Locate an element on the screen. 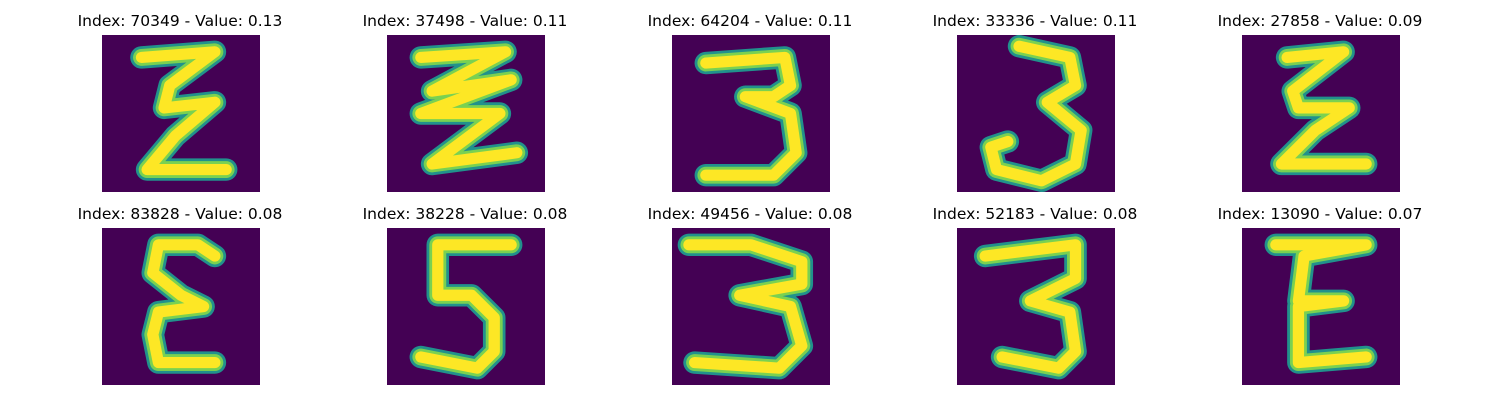 The height and width of the screenshot is (400, 1500). panel: Index: 13090 - Value: 0.07 is located at coordinates (1320, 289).